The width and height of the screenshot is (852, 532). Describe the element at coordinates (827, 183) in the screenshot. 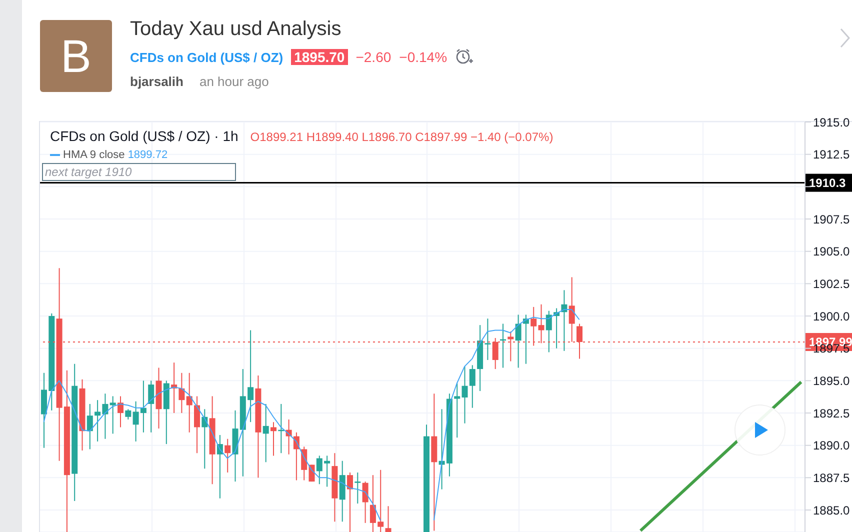

I see `ref-line-label: 1910.3` at that location.